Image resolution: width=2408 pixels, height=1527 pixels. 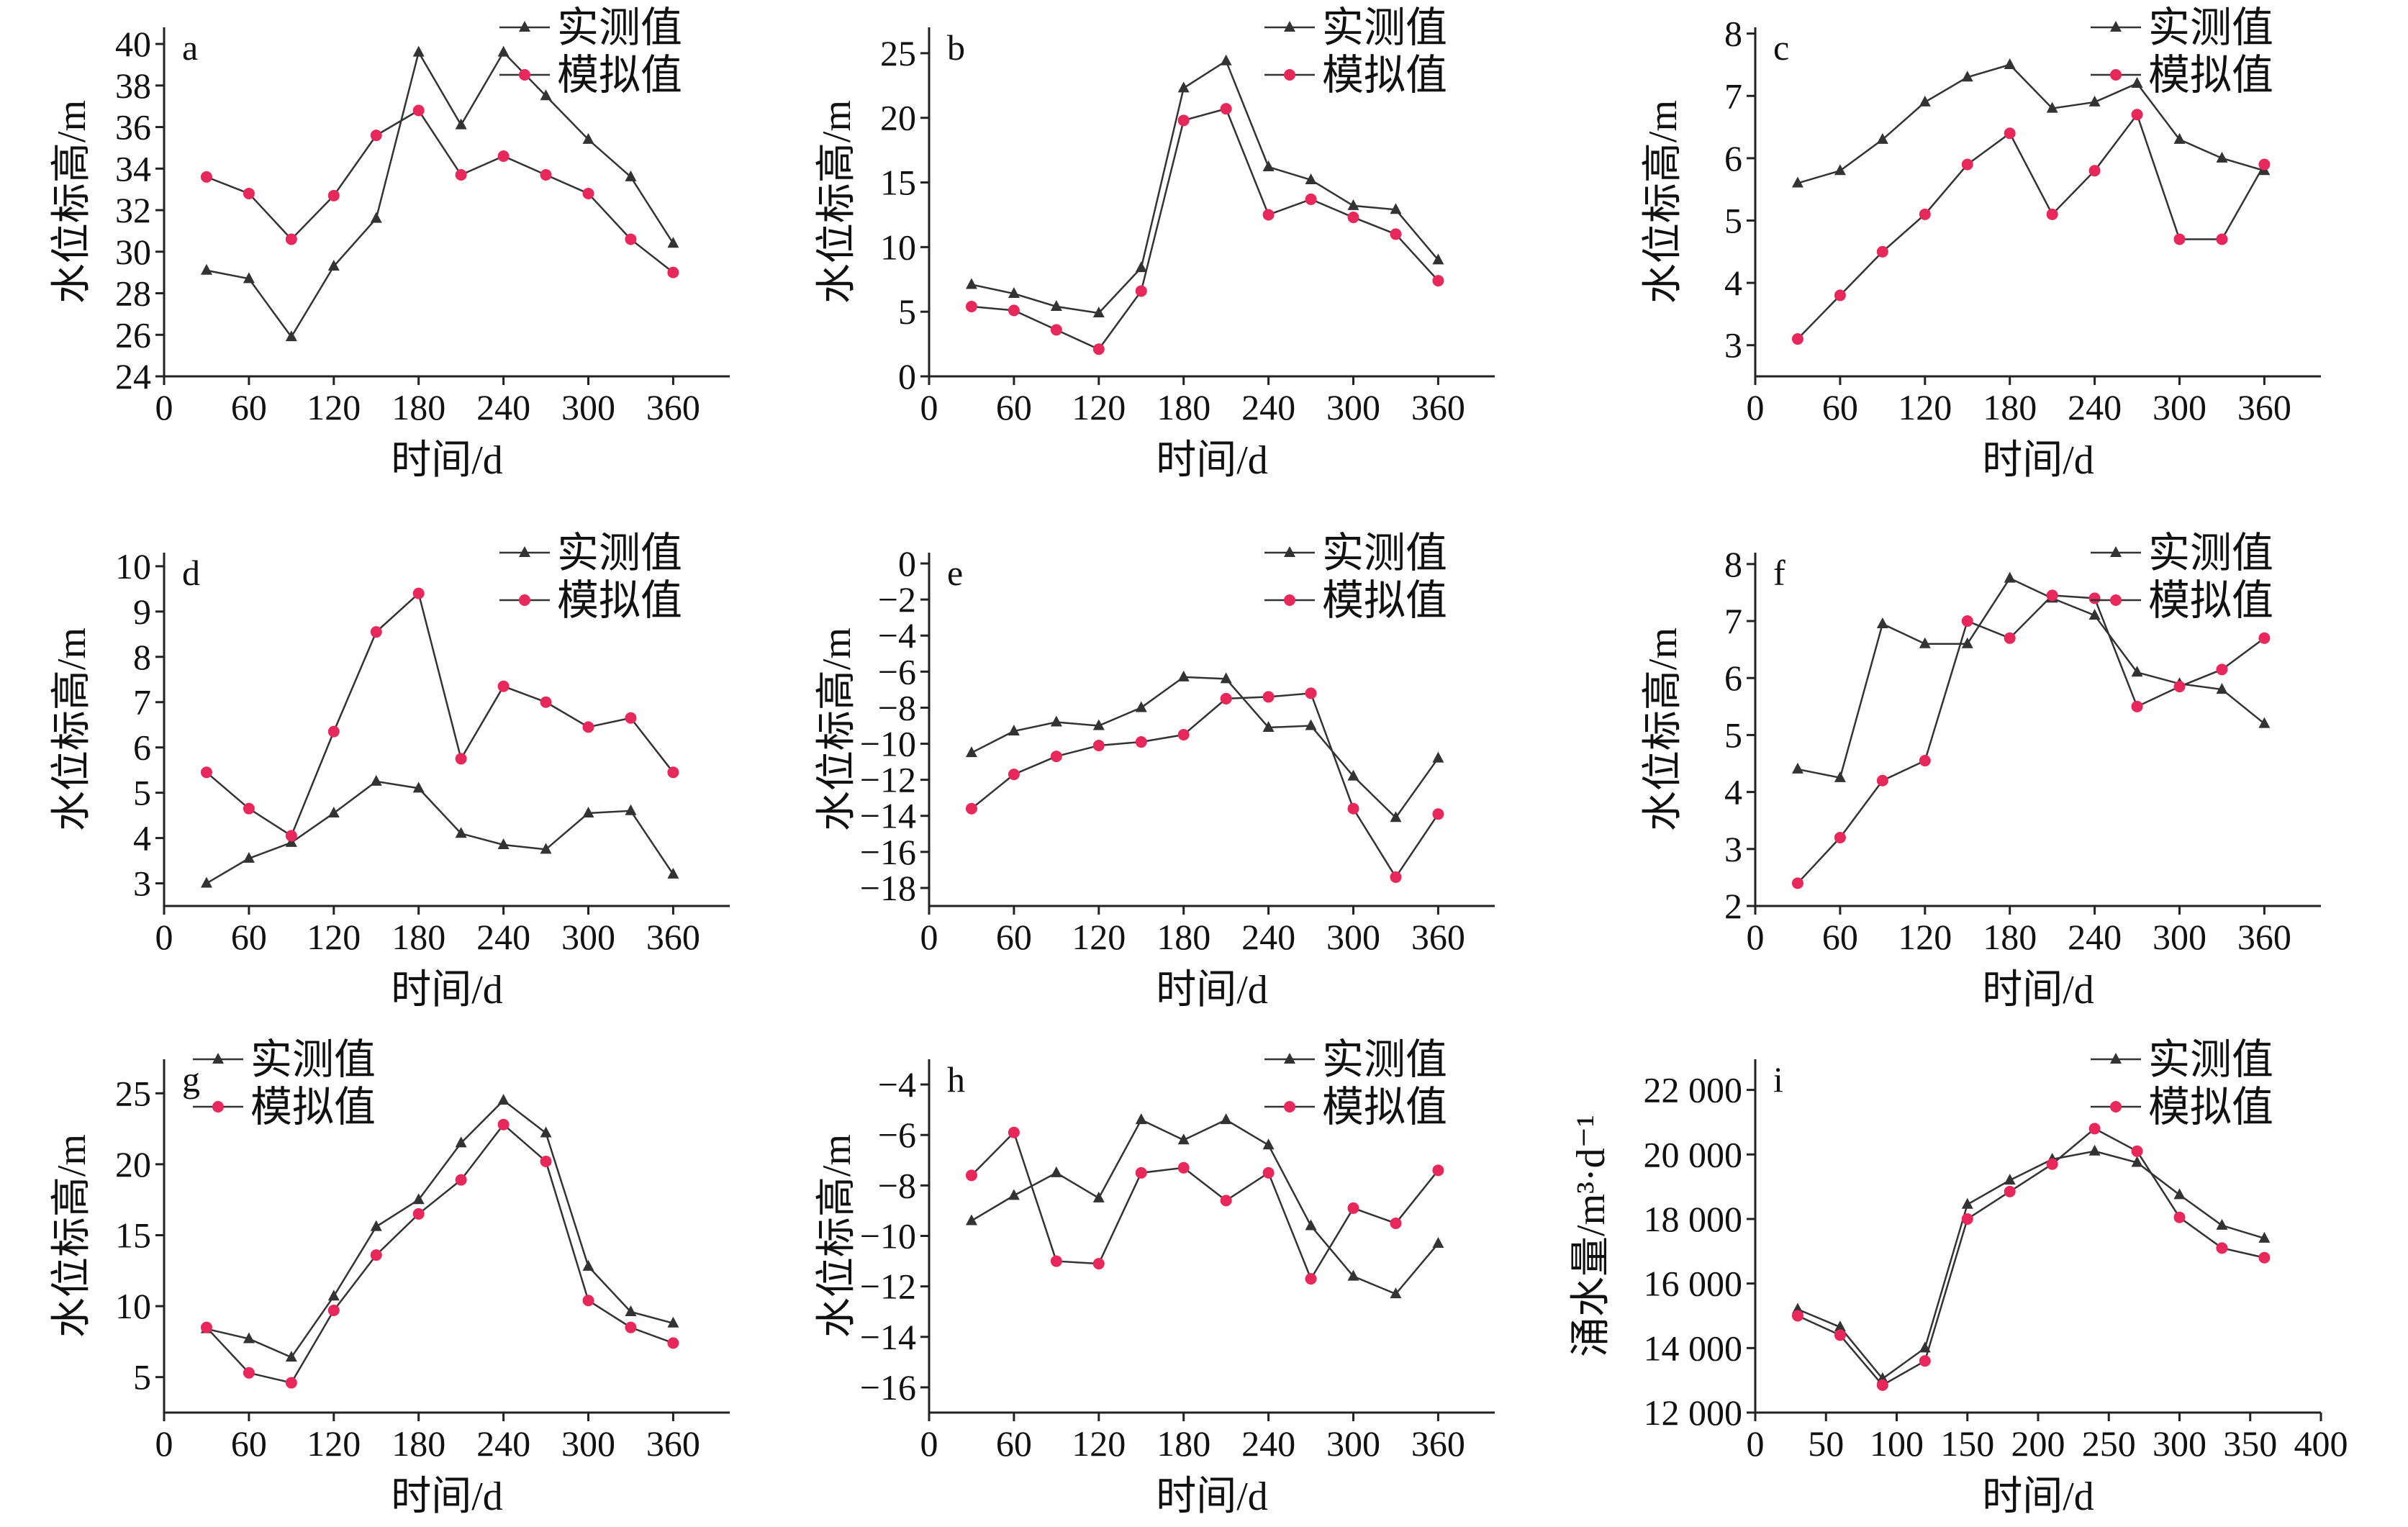 I want to click on y-tick-label: 8, so click(x=1733, y=564).